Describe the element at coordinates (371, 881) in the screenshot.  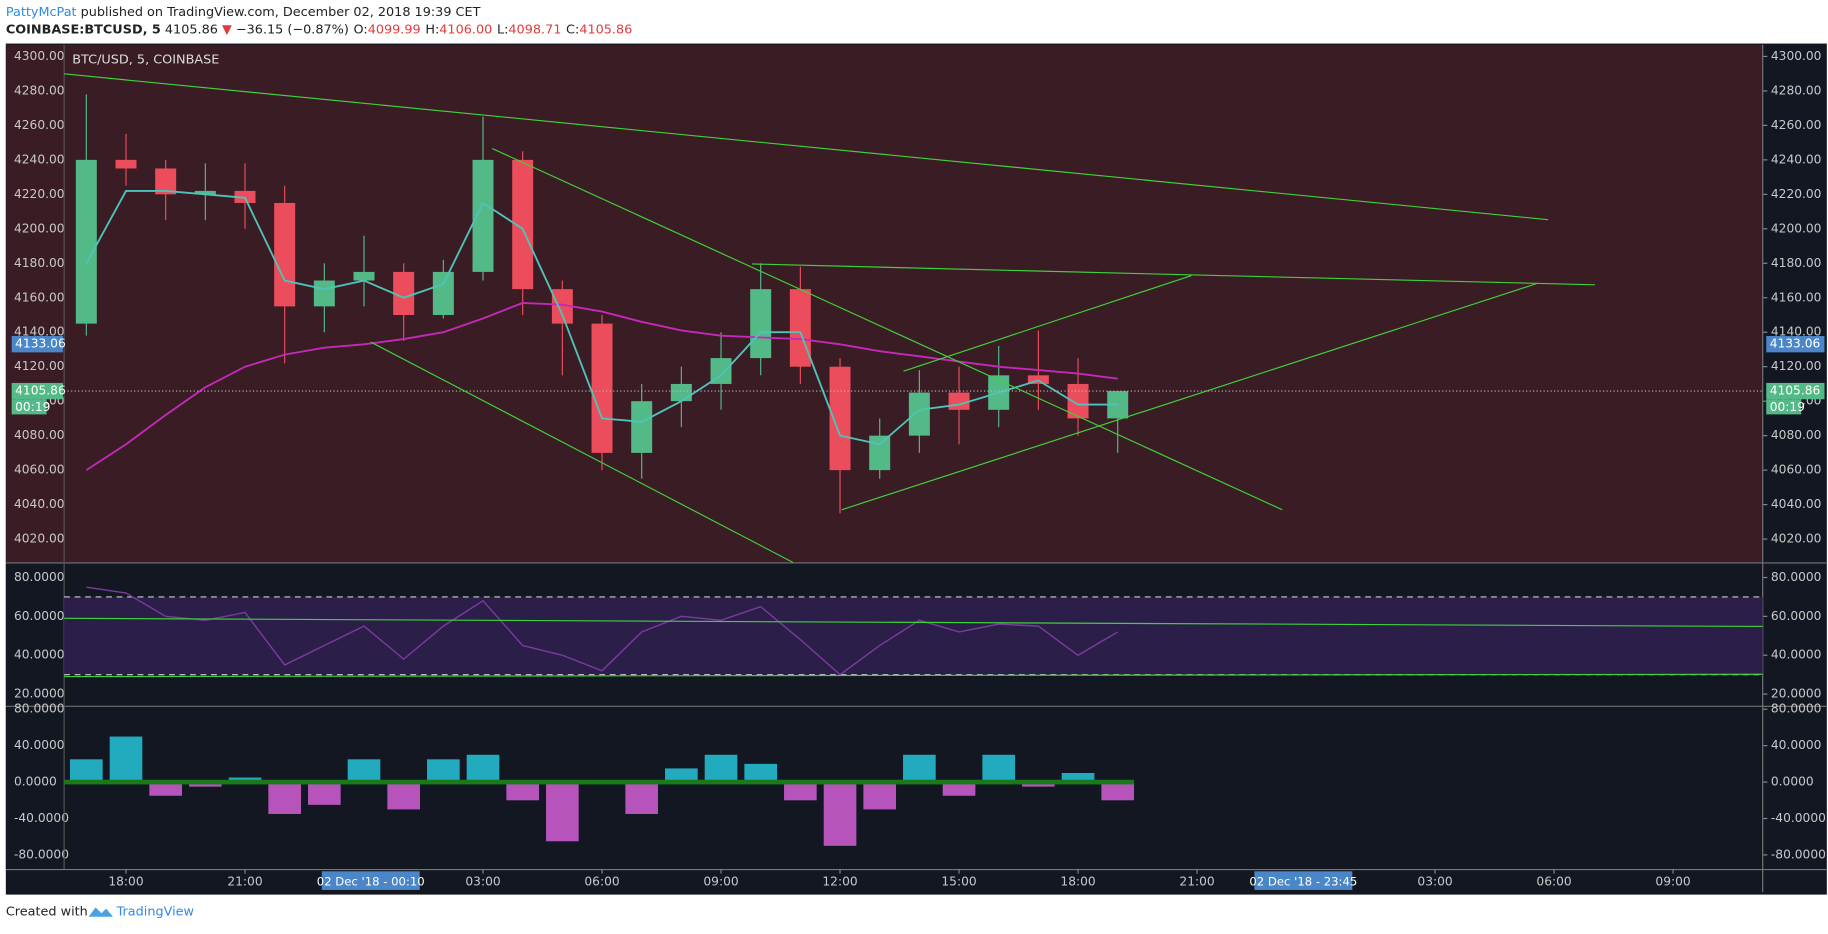
I see `time-marker: 02 Dec '18 - 00:10` at that location.